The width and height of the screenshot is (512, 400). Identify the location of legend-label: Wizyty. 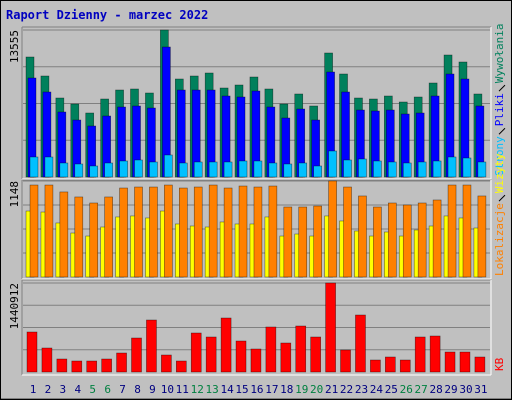
(499, 173).